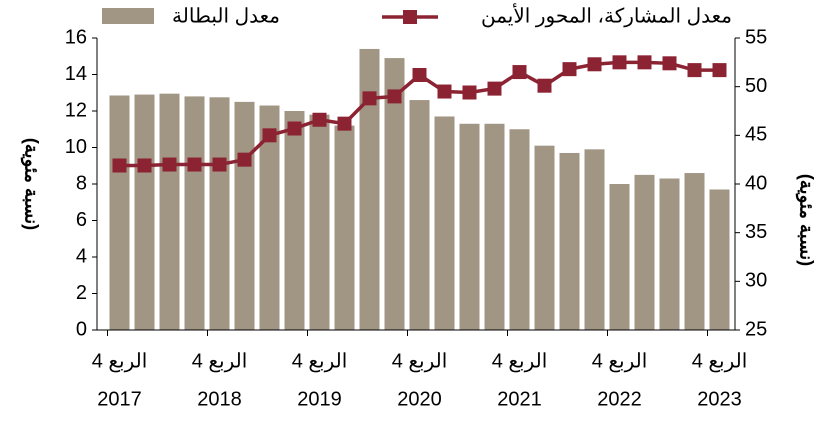 The image size is (825, 424). Describe the element at coordinates (756, 86) in the screenshot. I see `y2-tick-label: 50` at that location.